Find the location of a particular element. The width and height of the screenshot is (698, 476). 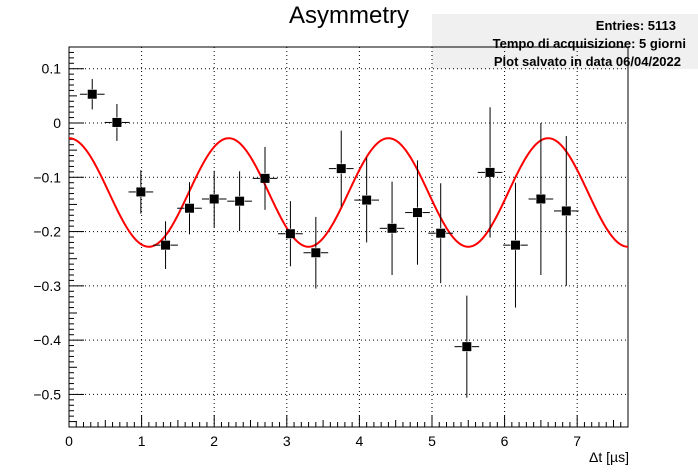

y-tick-label: −0.2 is located at coordinates (47, 232).